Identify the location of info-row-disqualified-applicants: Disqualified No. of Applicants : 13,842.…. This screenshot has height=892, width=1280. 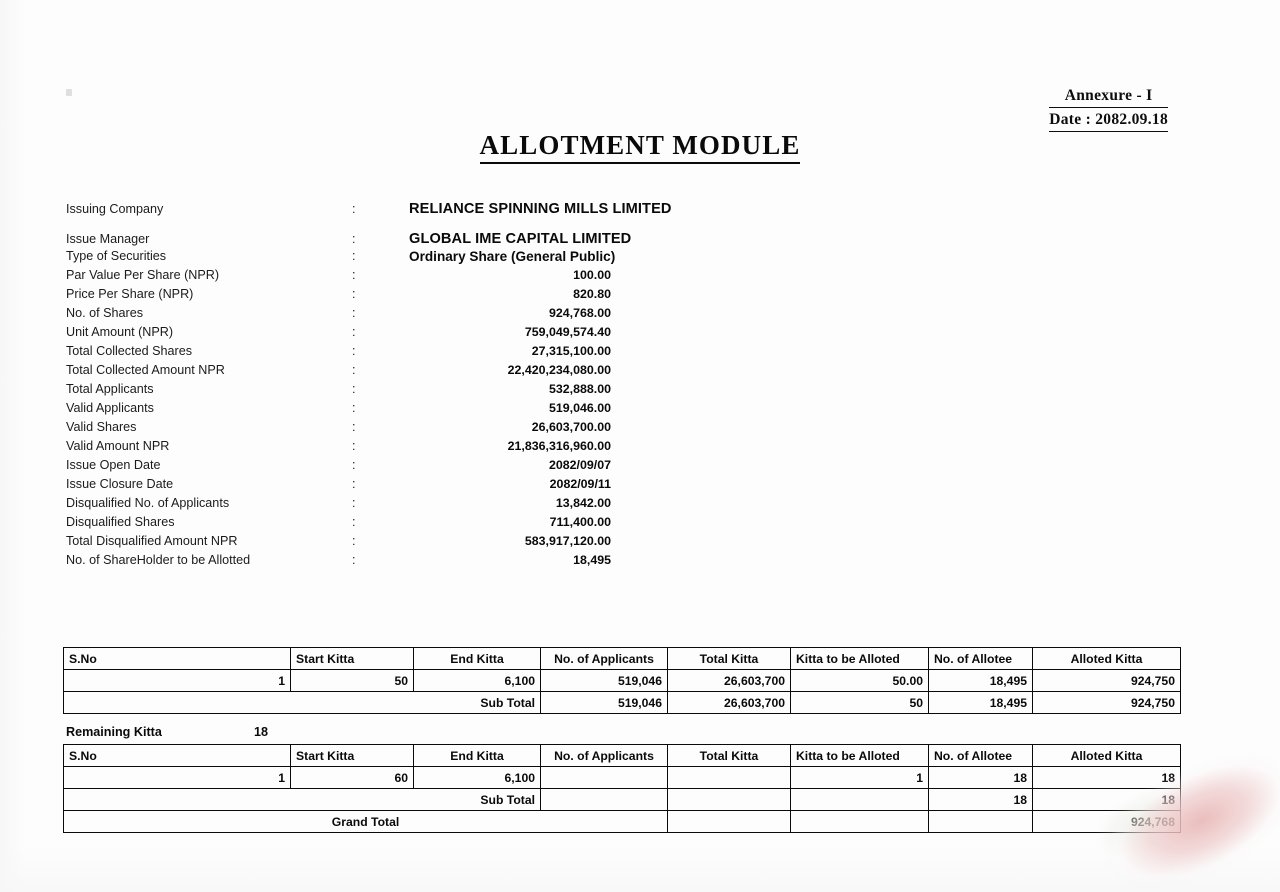
(386, 503).